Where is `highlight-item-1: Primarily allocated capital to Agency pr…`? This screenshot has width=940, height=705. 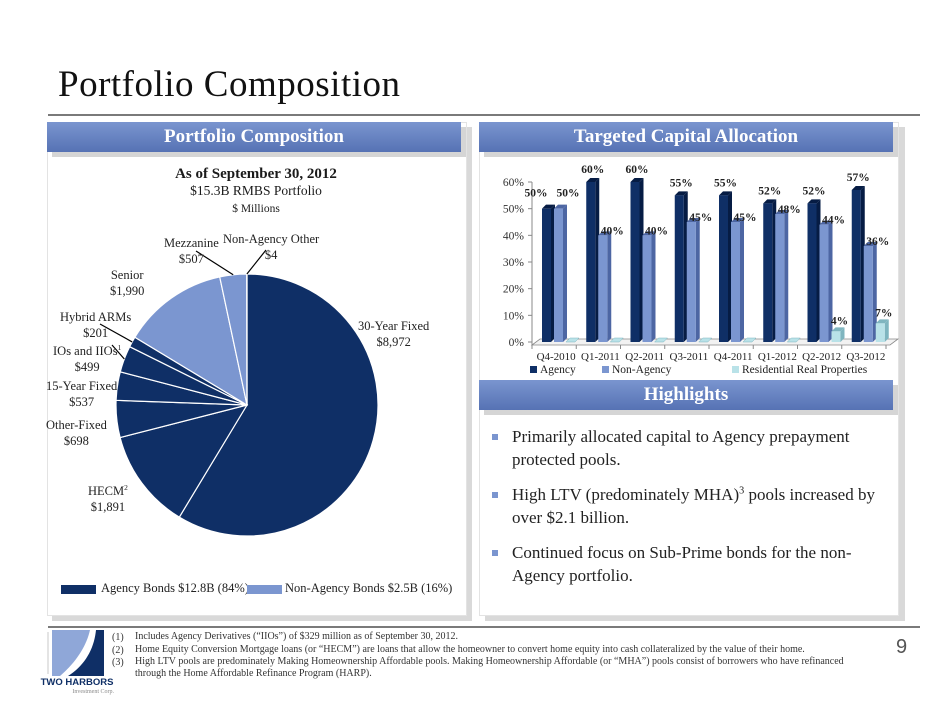 highlight-item-1: Primarily allocated capital to Agency pr… is located at coordinates (681, 448).